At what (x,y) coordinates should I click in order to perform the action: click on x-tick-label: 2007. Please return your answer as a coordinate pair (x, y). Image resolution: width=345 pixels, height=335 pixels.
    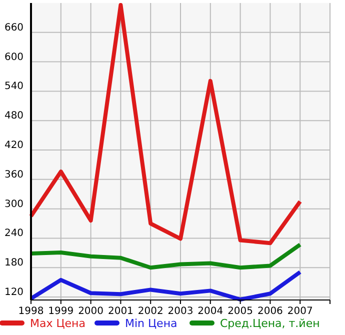
    Looking at the image, I should click on (300, 311).